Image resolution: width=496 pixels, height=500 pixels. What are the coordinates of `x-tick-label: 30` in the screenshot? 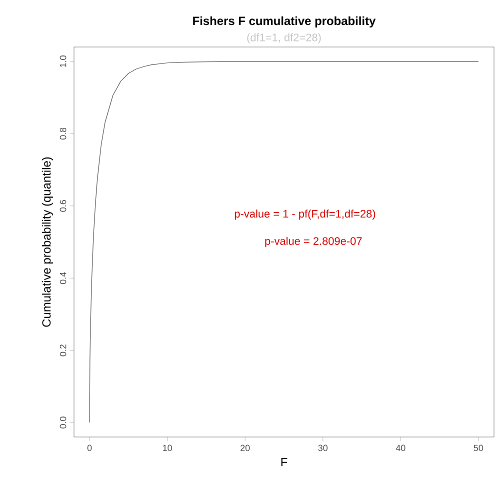 It's located at (323, 448).